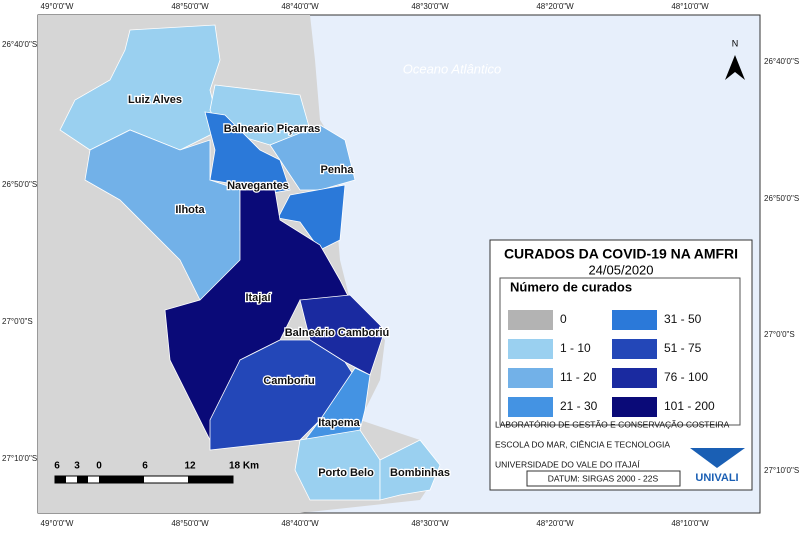 This screenshot has height=538, width=800. Describe the element at coordinates (578, 377) in the screenshot. I see `legend-label: 11 - 20` at that location.